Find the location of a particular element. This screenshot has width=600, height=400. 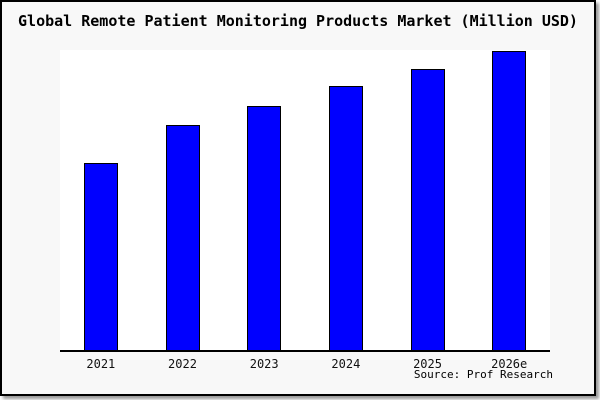

x-axis-labels: 2021 2022 2023 2024 2025 2026e is located at coordinates (305, 364).